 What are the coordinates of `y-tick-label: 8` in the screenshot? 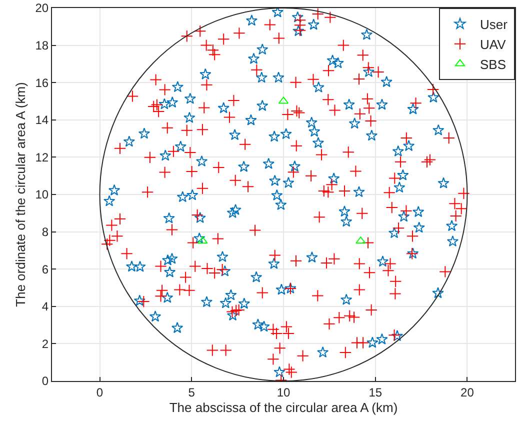 It's located at (45, 232).